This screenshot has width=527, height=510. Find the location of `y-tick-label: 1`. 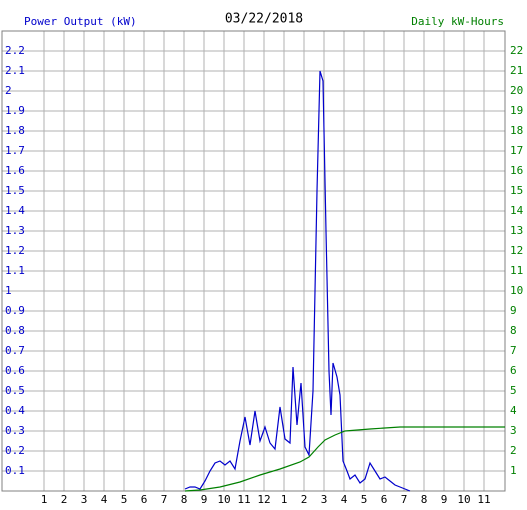

y-tick-label: 1 is located at coordinates (8, 290).